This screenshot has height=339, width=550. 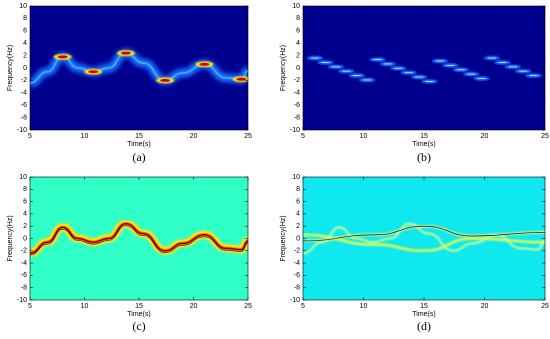 What do you see at coordinates (424, 243) in the screenshot?
I see `ridge` at bounding box center [424, 243].